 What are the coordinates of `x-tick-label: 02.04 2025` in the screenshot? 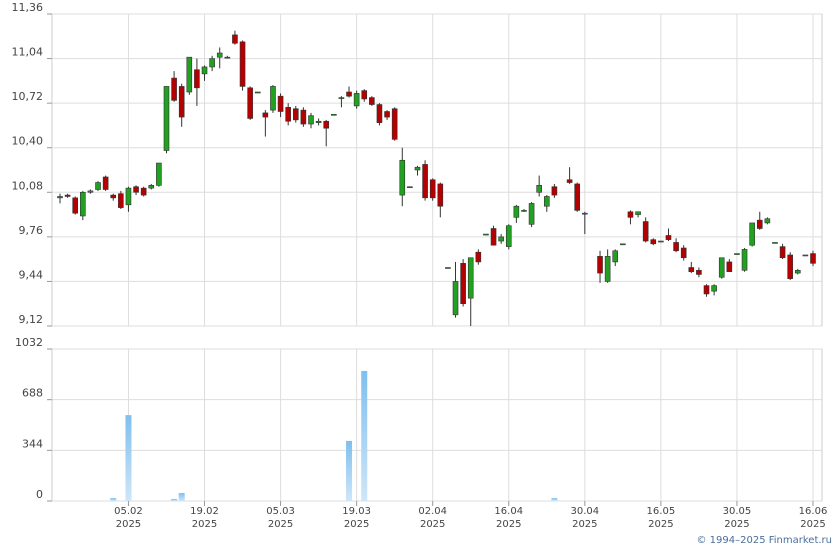 It's located at (432, 518).